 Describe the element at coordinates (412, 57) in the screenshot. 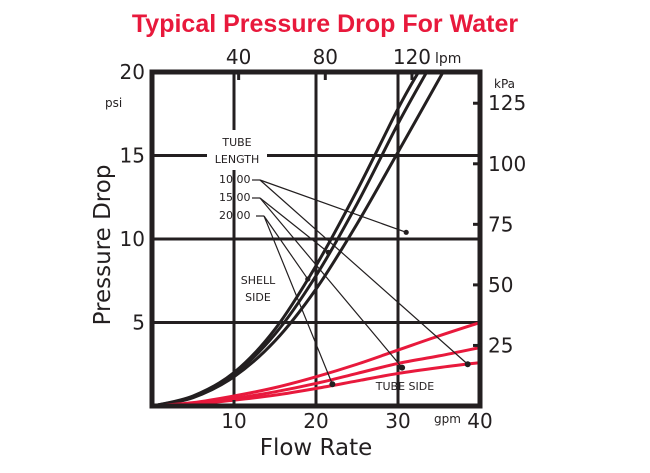

I see `top-tick-label: 120` at that location.